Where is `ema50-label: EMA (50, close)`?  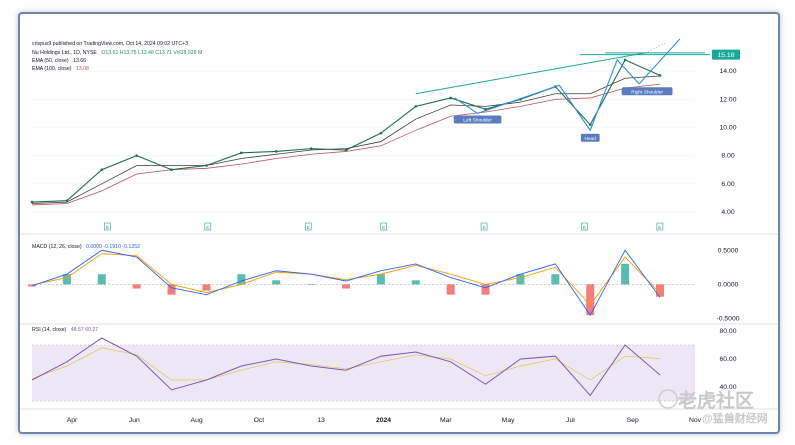
ema50-label: EMA (50, close) is located at coordinates (50, 61).